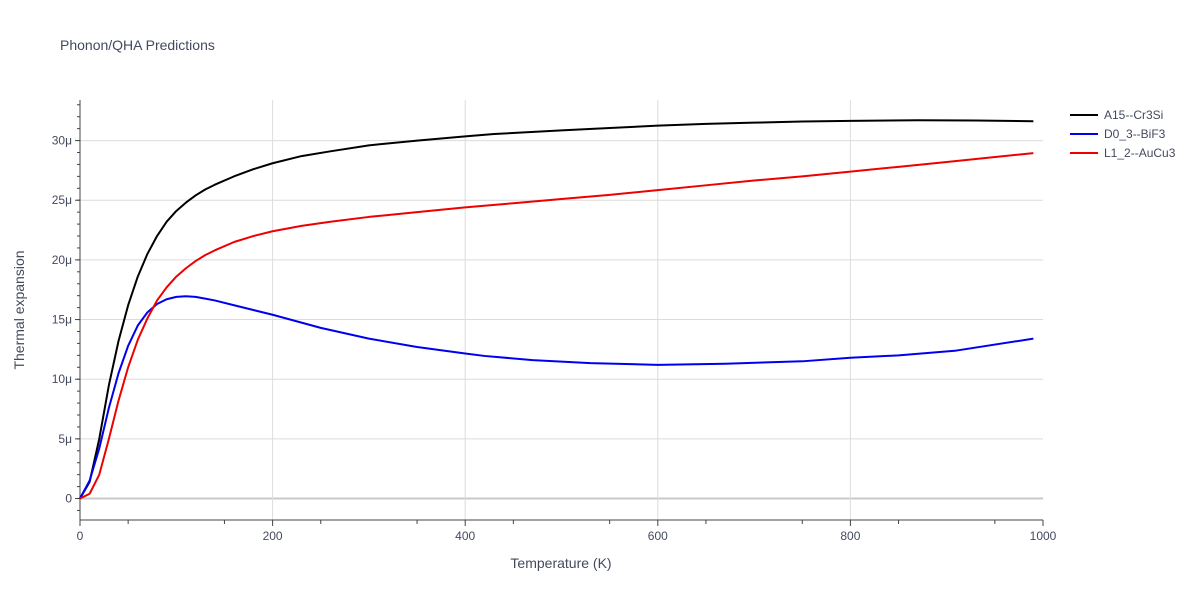 The width and height of the screenshot is (1200, 600). What do you see at coordinates (1043, 536) in the screenshot?
I see `x-tick-label: 1000` at bounding box center [1043, 536].